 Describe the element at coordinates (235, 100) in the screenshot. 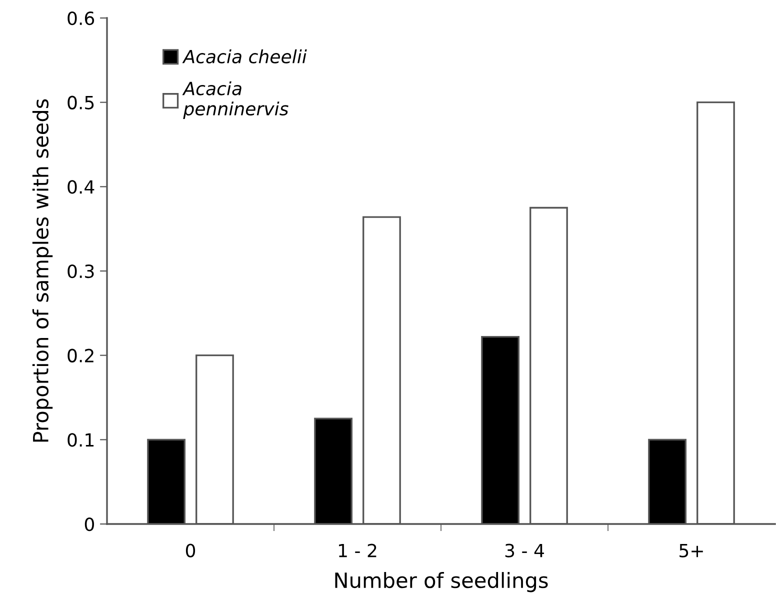

I see `legend-label: Acacia penninervis` at that location.